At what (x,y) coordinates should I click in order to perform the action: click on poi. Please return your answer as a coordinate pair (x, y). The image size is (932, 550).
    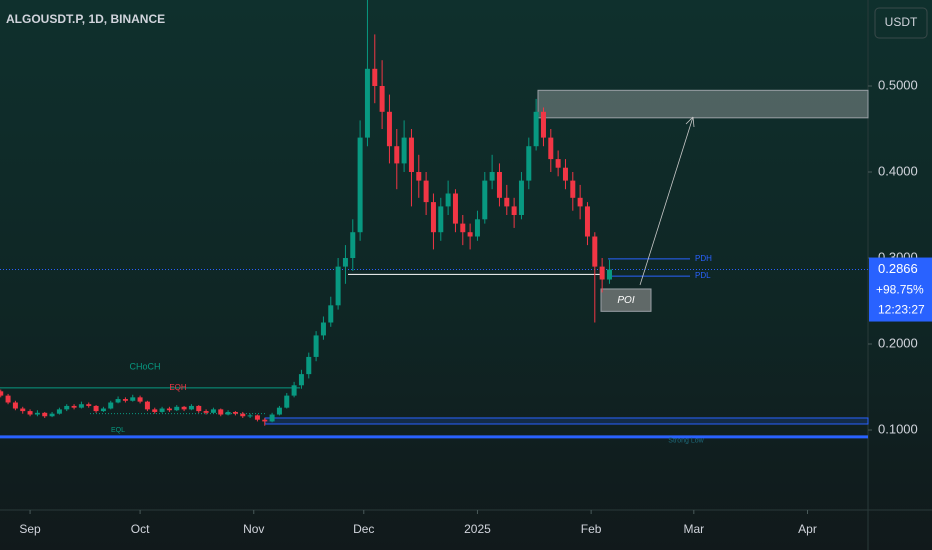
    Looking at the image, I should click on (626, 300).